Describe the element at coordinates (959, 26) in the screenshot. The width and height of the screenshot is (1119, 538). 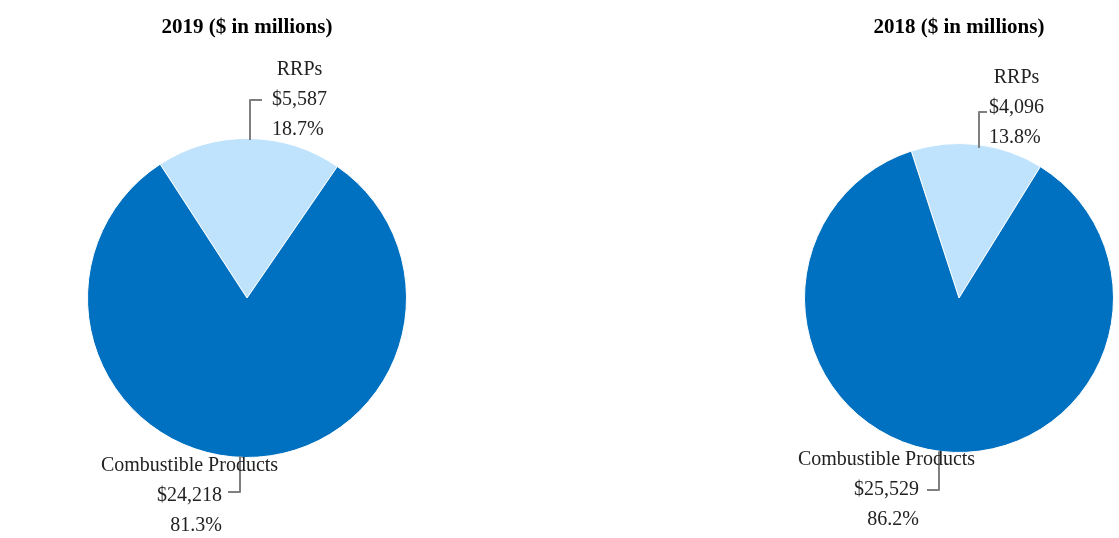
I see `chart-title: 2018 ($ in millions)` at that location.